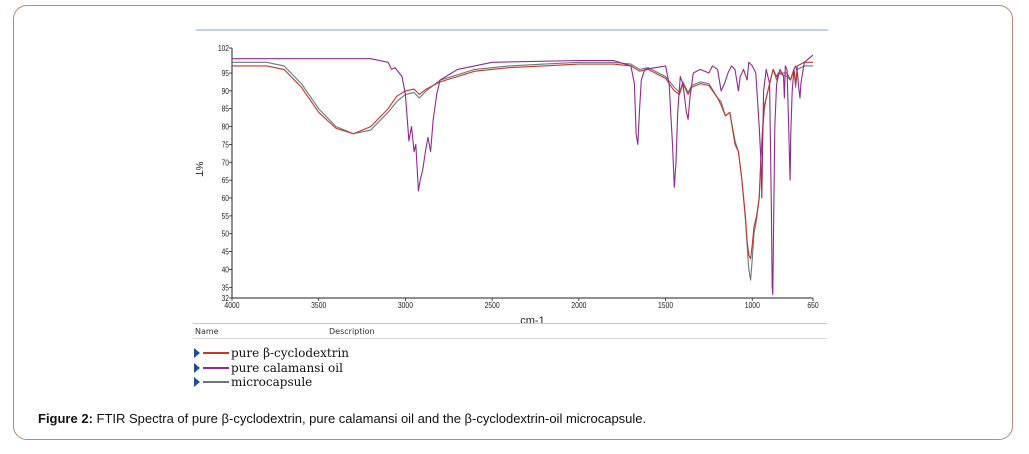 This screenshot has width=1029, height=454. What do you see at coordinates (225, 198) in the screenshot?
I see `y-tick-label: 60` at bounding box center [225, 198].